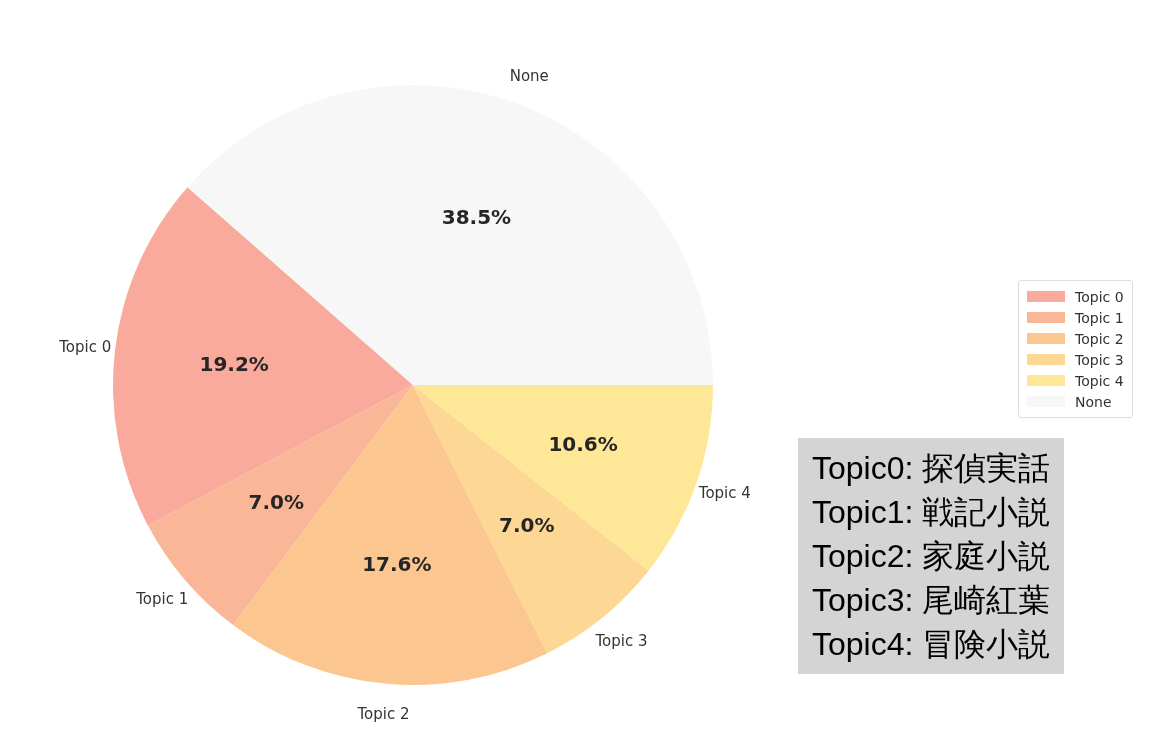 The width and height of the screenshot is (1154, 743). I want to click on text: Topic2: 家庭小説, so click(931, 556).